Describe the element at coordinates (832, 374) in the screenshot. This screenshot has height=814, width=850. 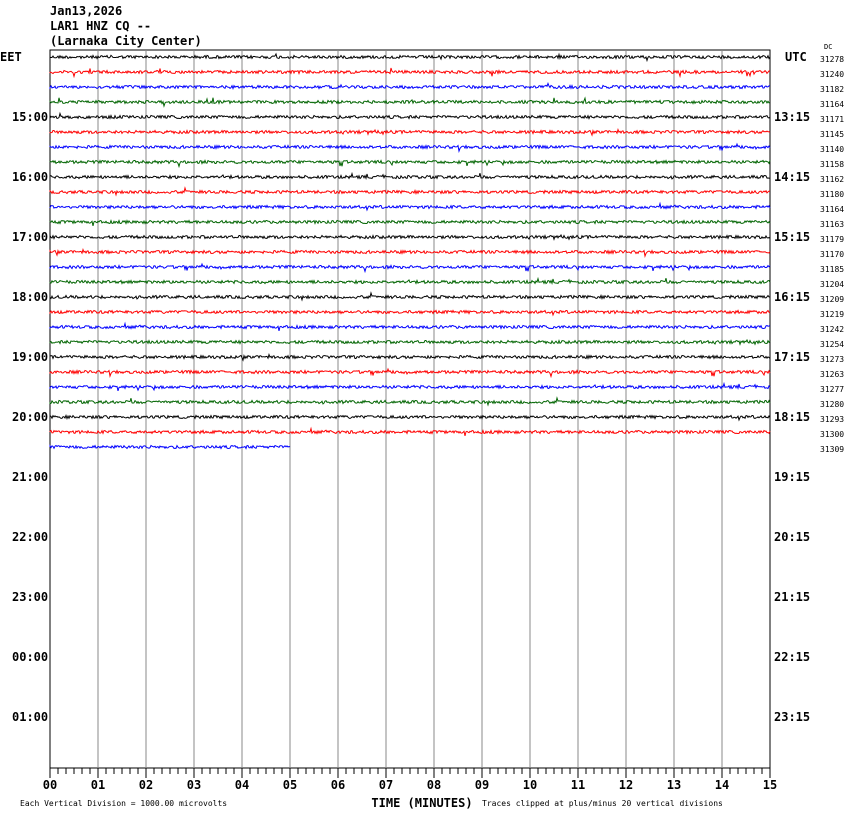
I see `dc-offset-label: 31263` at that location.